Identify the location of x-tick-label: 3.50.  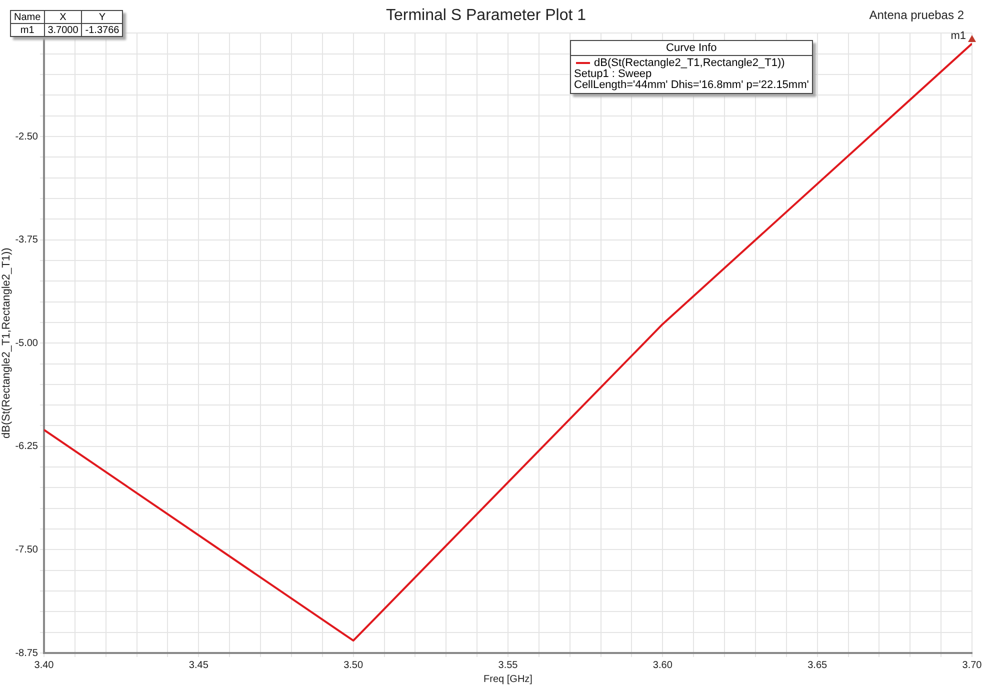
(354, 665).